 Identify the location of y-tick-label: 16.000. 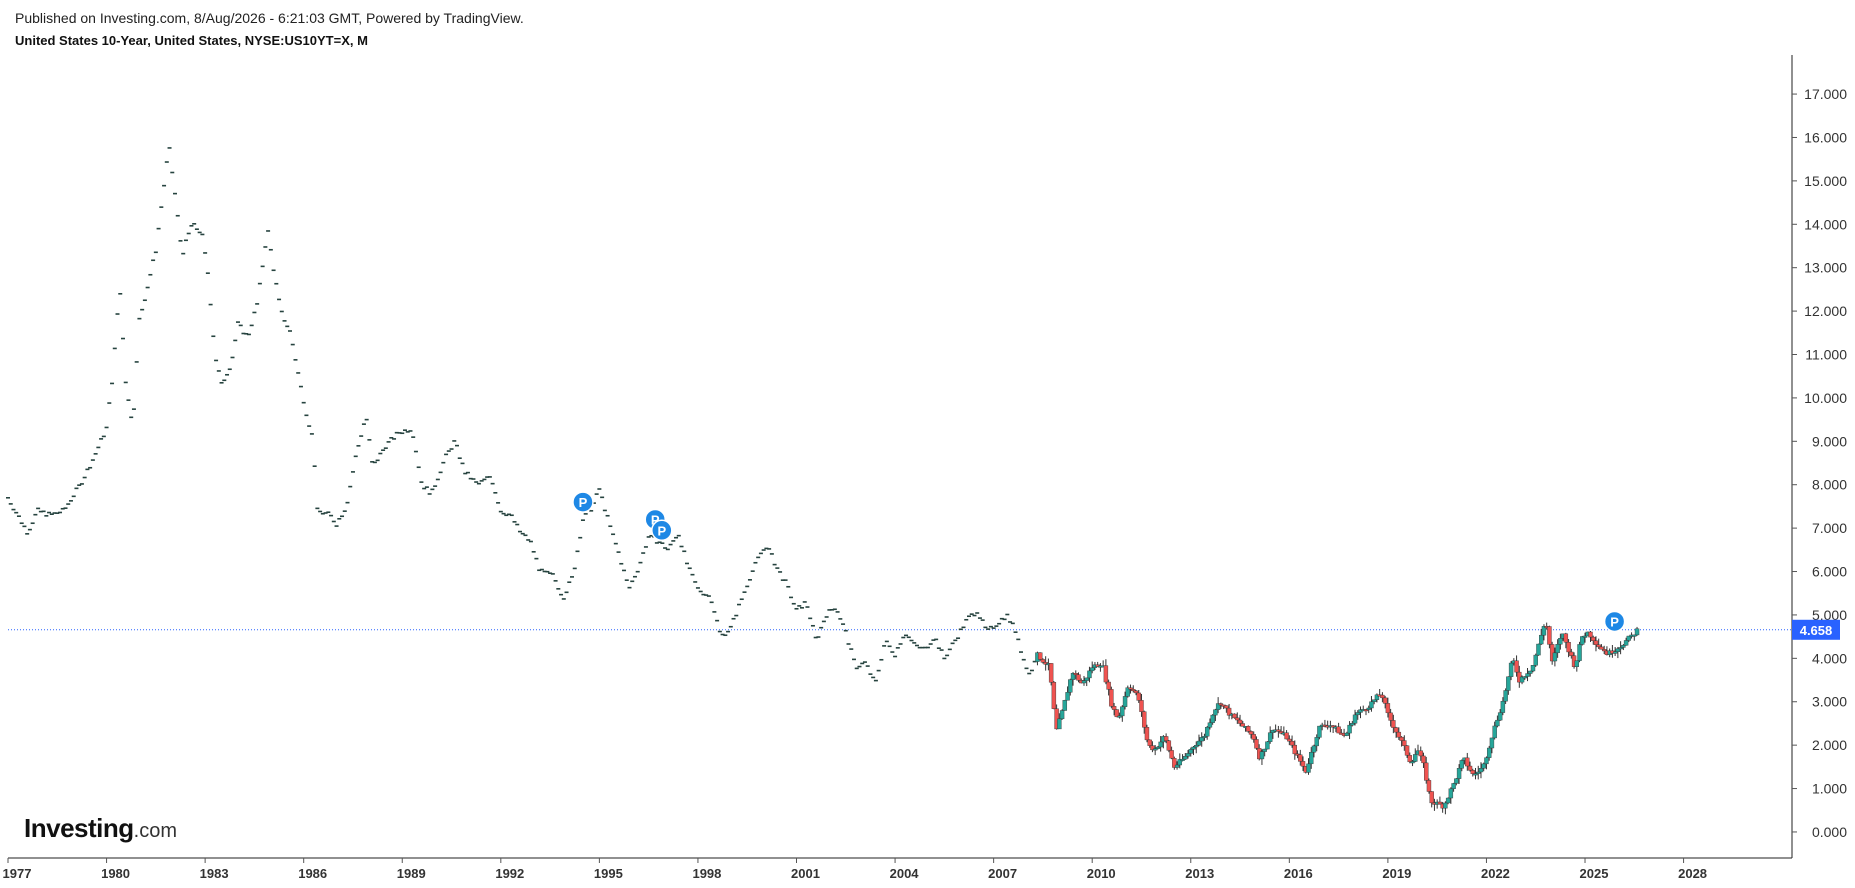
(1825, 137).